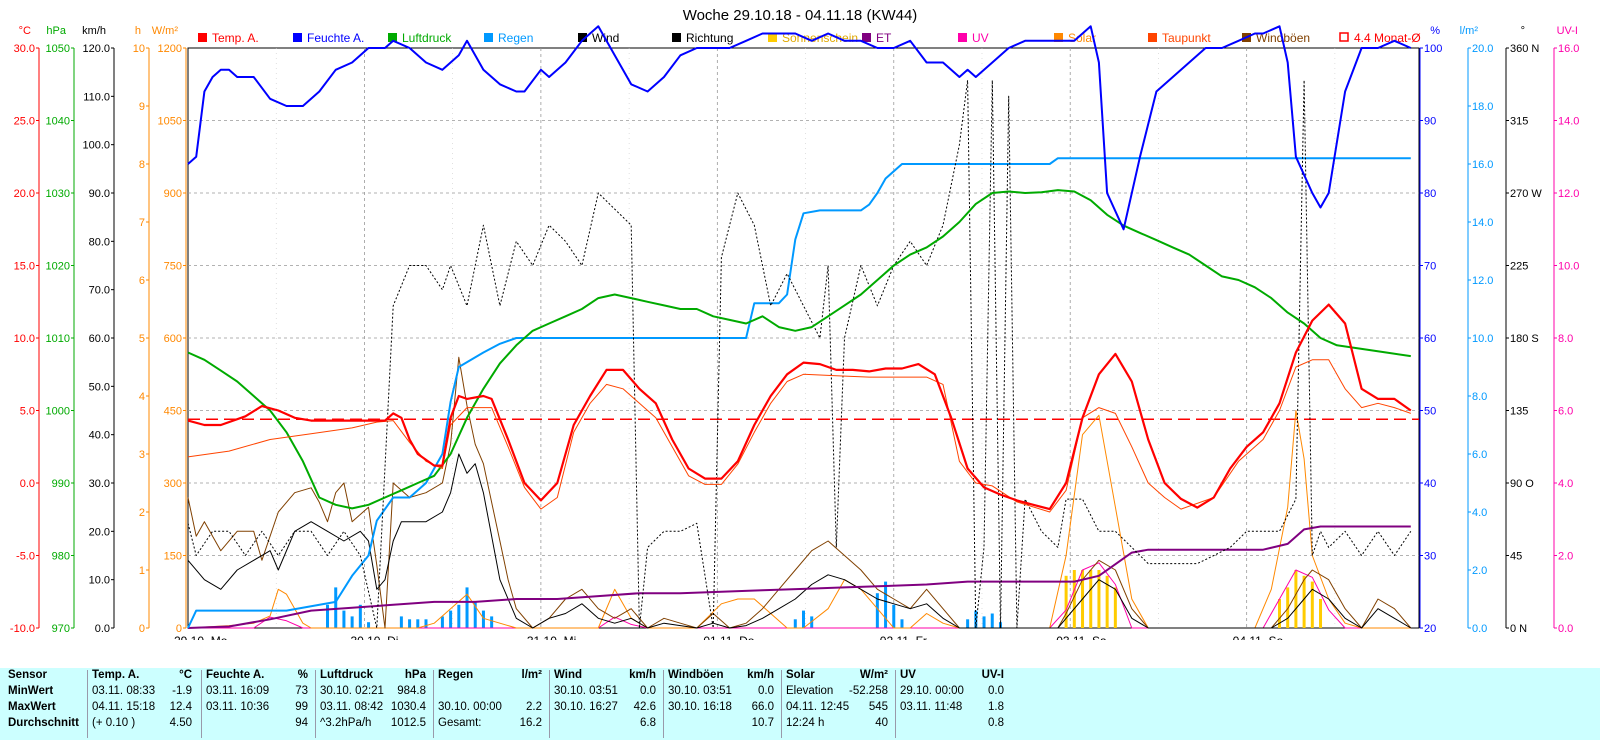 Image resolution: width=1600 pixels, height=740 pixels. What do you see at coordinates (27, 484) in the screenshot?
I see `axis-tick-label: 0.0` at bounding box center [27, 484].